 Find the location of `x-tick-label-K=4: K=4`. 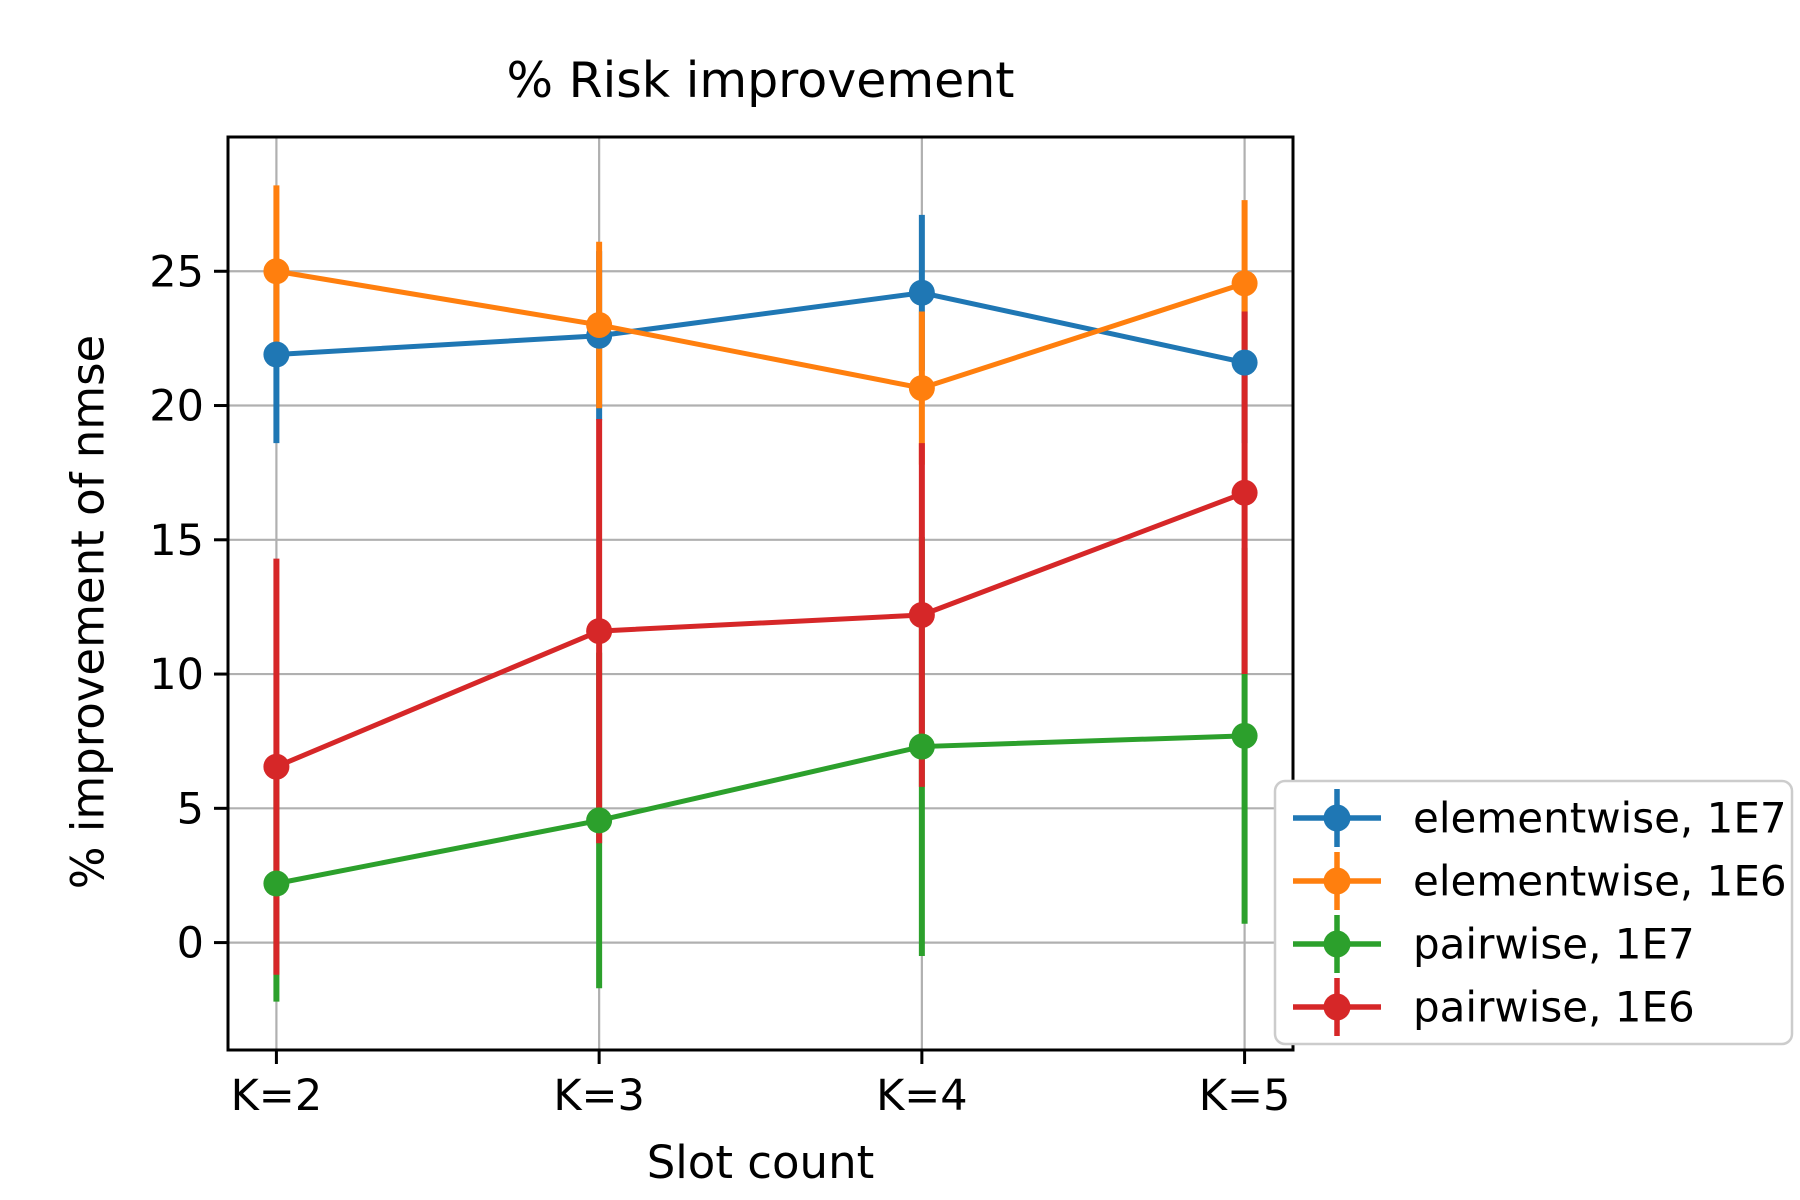

x-tick-label-K=4: K=4 is located at coordinates (922, 1096).